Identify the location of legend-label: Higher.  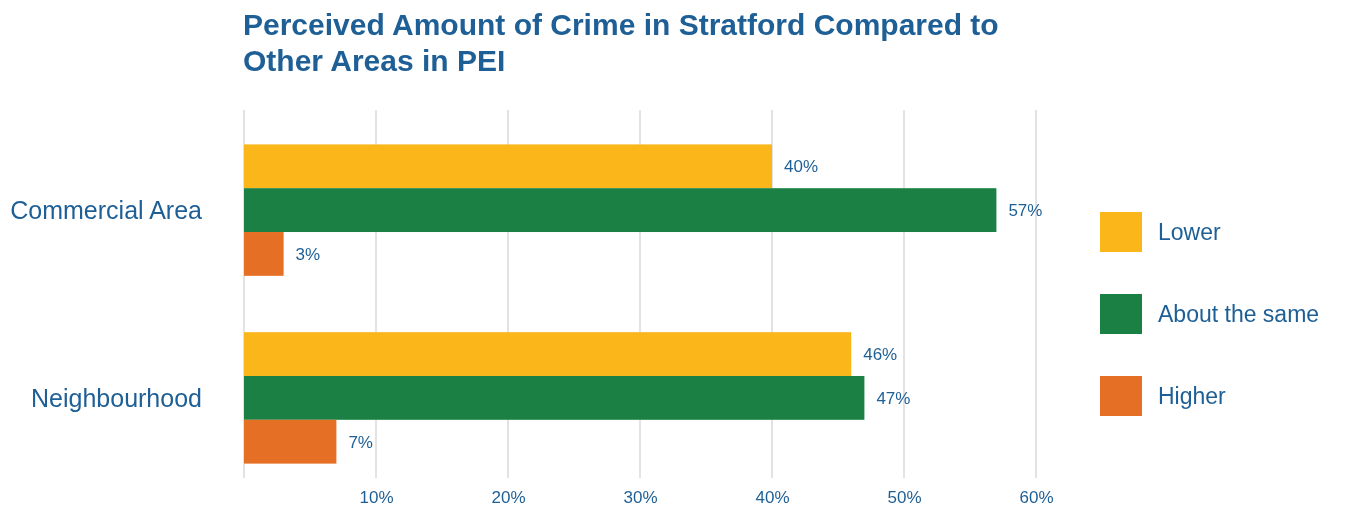
(1192, 396).